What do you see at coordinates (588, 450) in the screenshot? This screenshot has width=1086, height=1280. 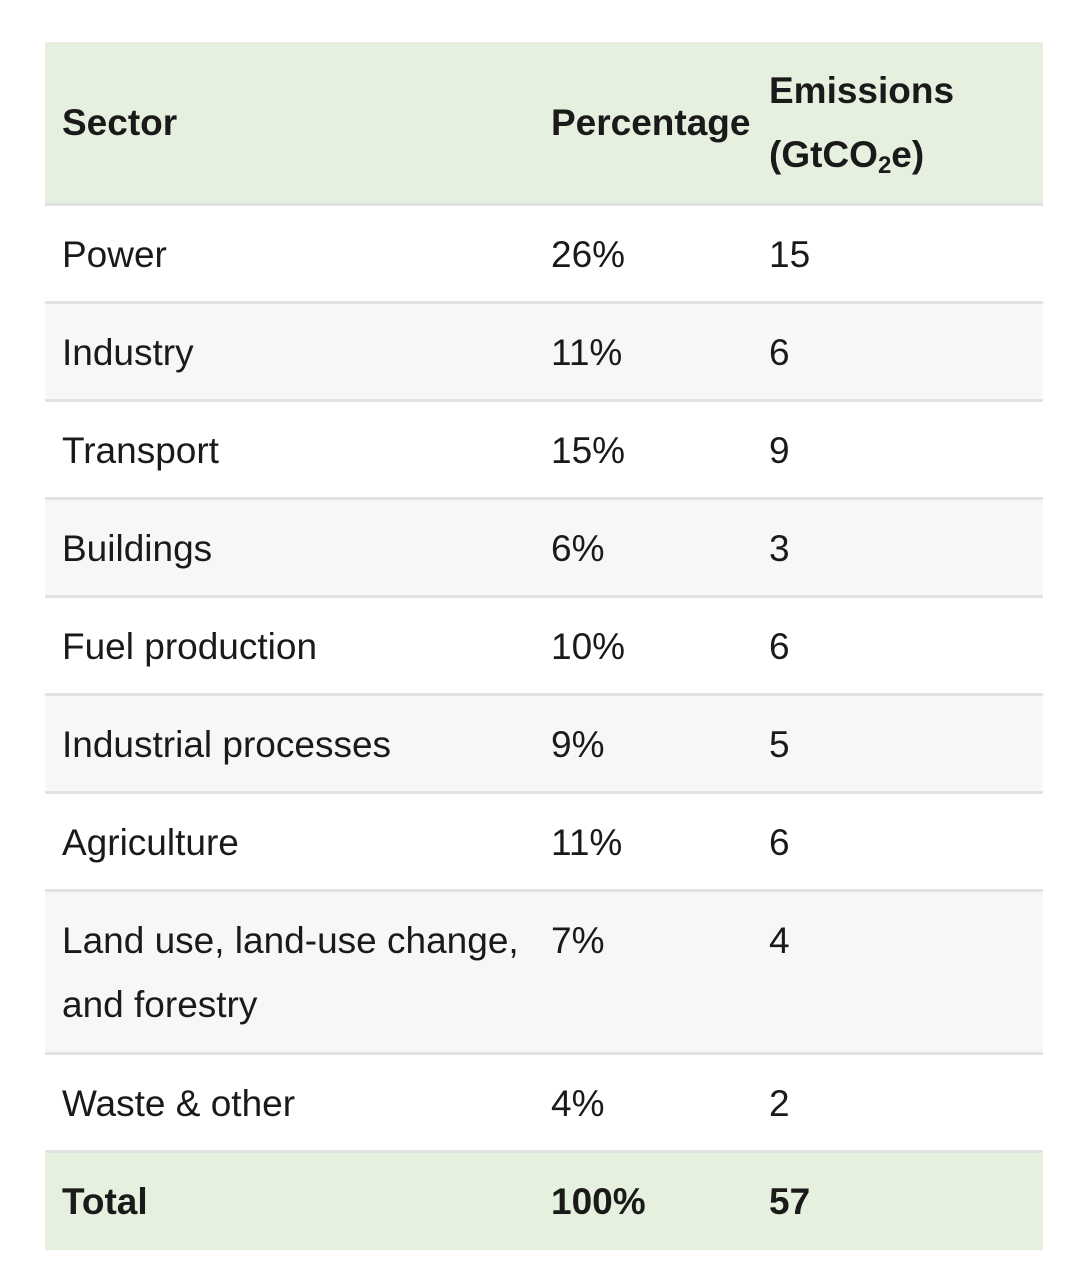 I see `cell-percentage: 15%` at bounding box center [588, 450].